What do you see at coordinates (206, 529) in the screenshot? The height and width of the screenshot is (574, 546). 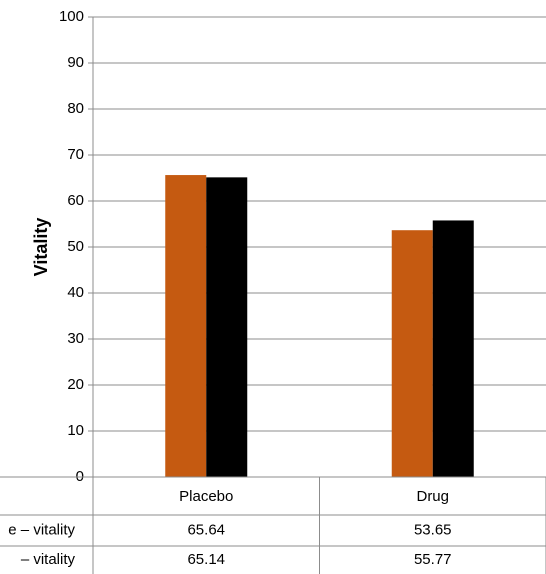 I see `data-table-value: 65.64` at bounding box center [206, 529].